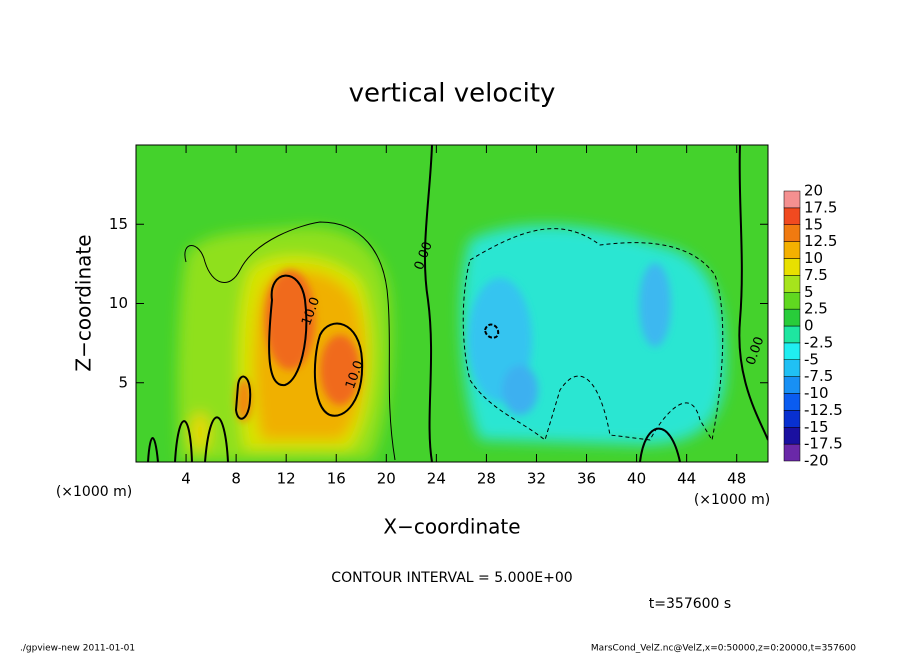 This screenshot has height=654, width=904. I want to click on x-tick-label: 20, so click(386, 479).